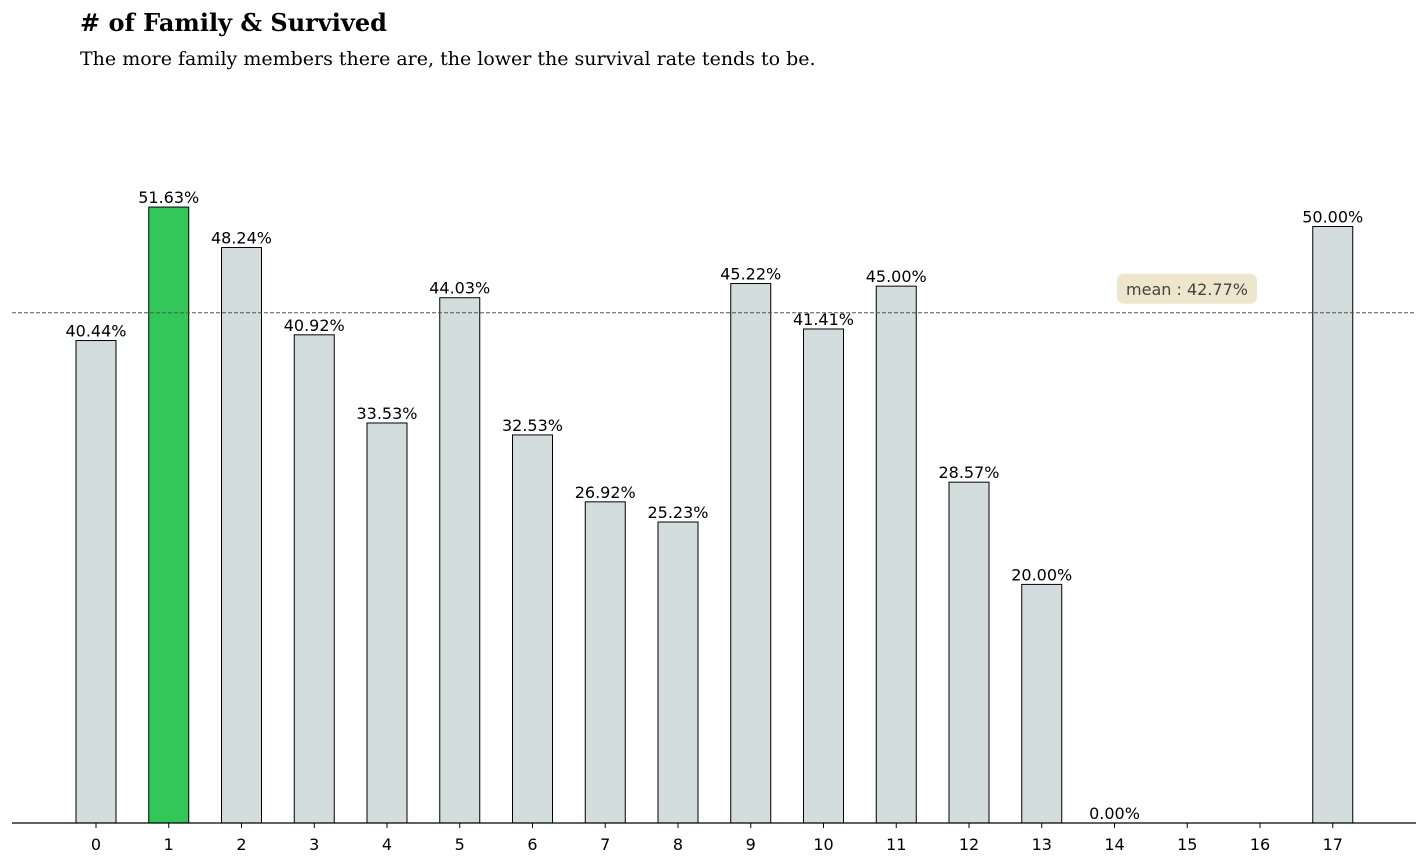 The width and height of the screenshot is (1427, 865). What do you see at coordinates (896, 844) in the screenshot?
I see `x-tick-label-11: 11` at bounding box center [896, 844].